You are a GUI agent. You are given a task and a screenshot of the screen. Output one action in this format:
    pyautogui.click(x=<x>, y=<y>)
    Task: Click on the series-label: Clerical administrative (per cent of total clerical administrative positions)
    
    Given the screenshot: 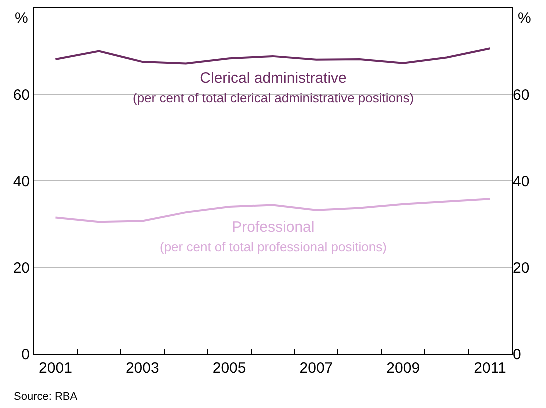 What is the action you would take?
    pyautogui.click(x=273, y=88)
    